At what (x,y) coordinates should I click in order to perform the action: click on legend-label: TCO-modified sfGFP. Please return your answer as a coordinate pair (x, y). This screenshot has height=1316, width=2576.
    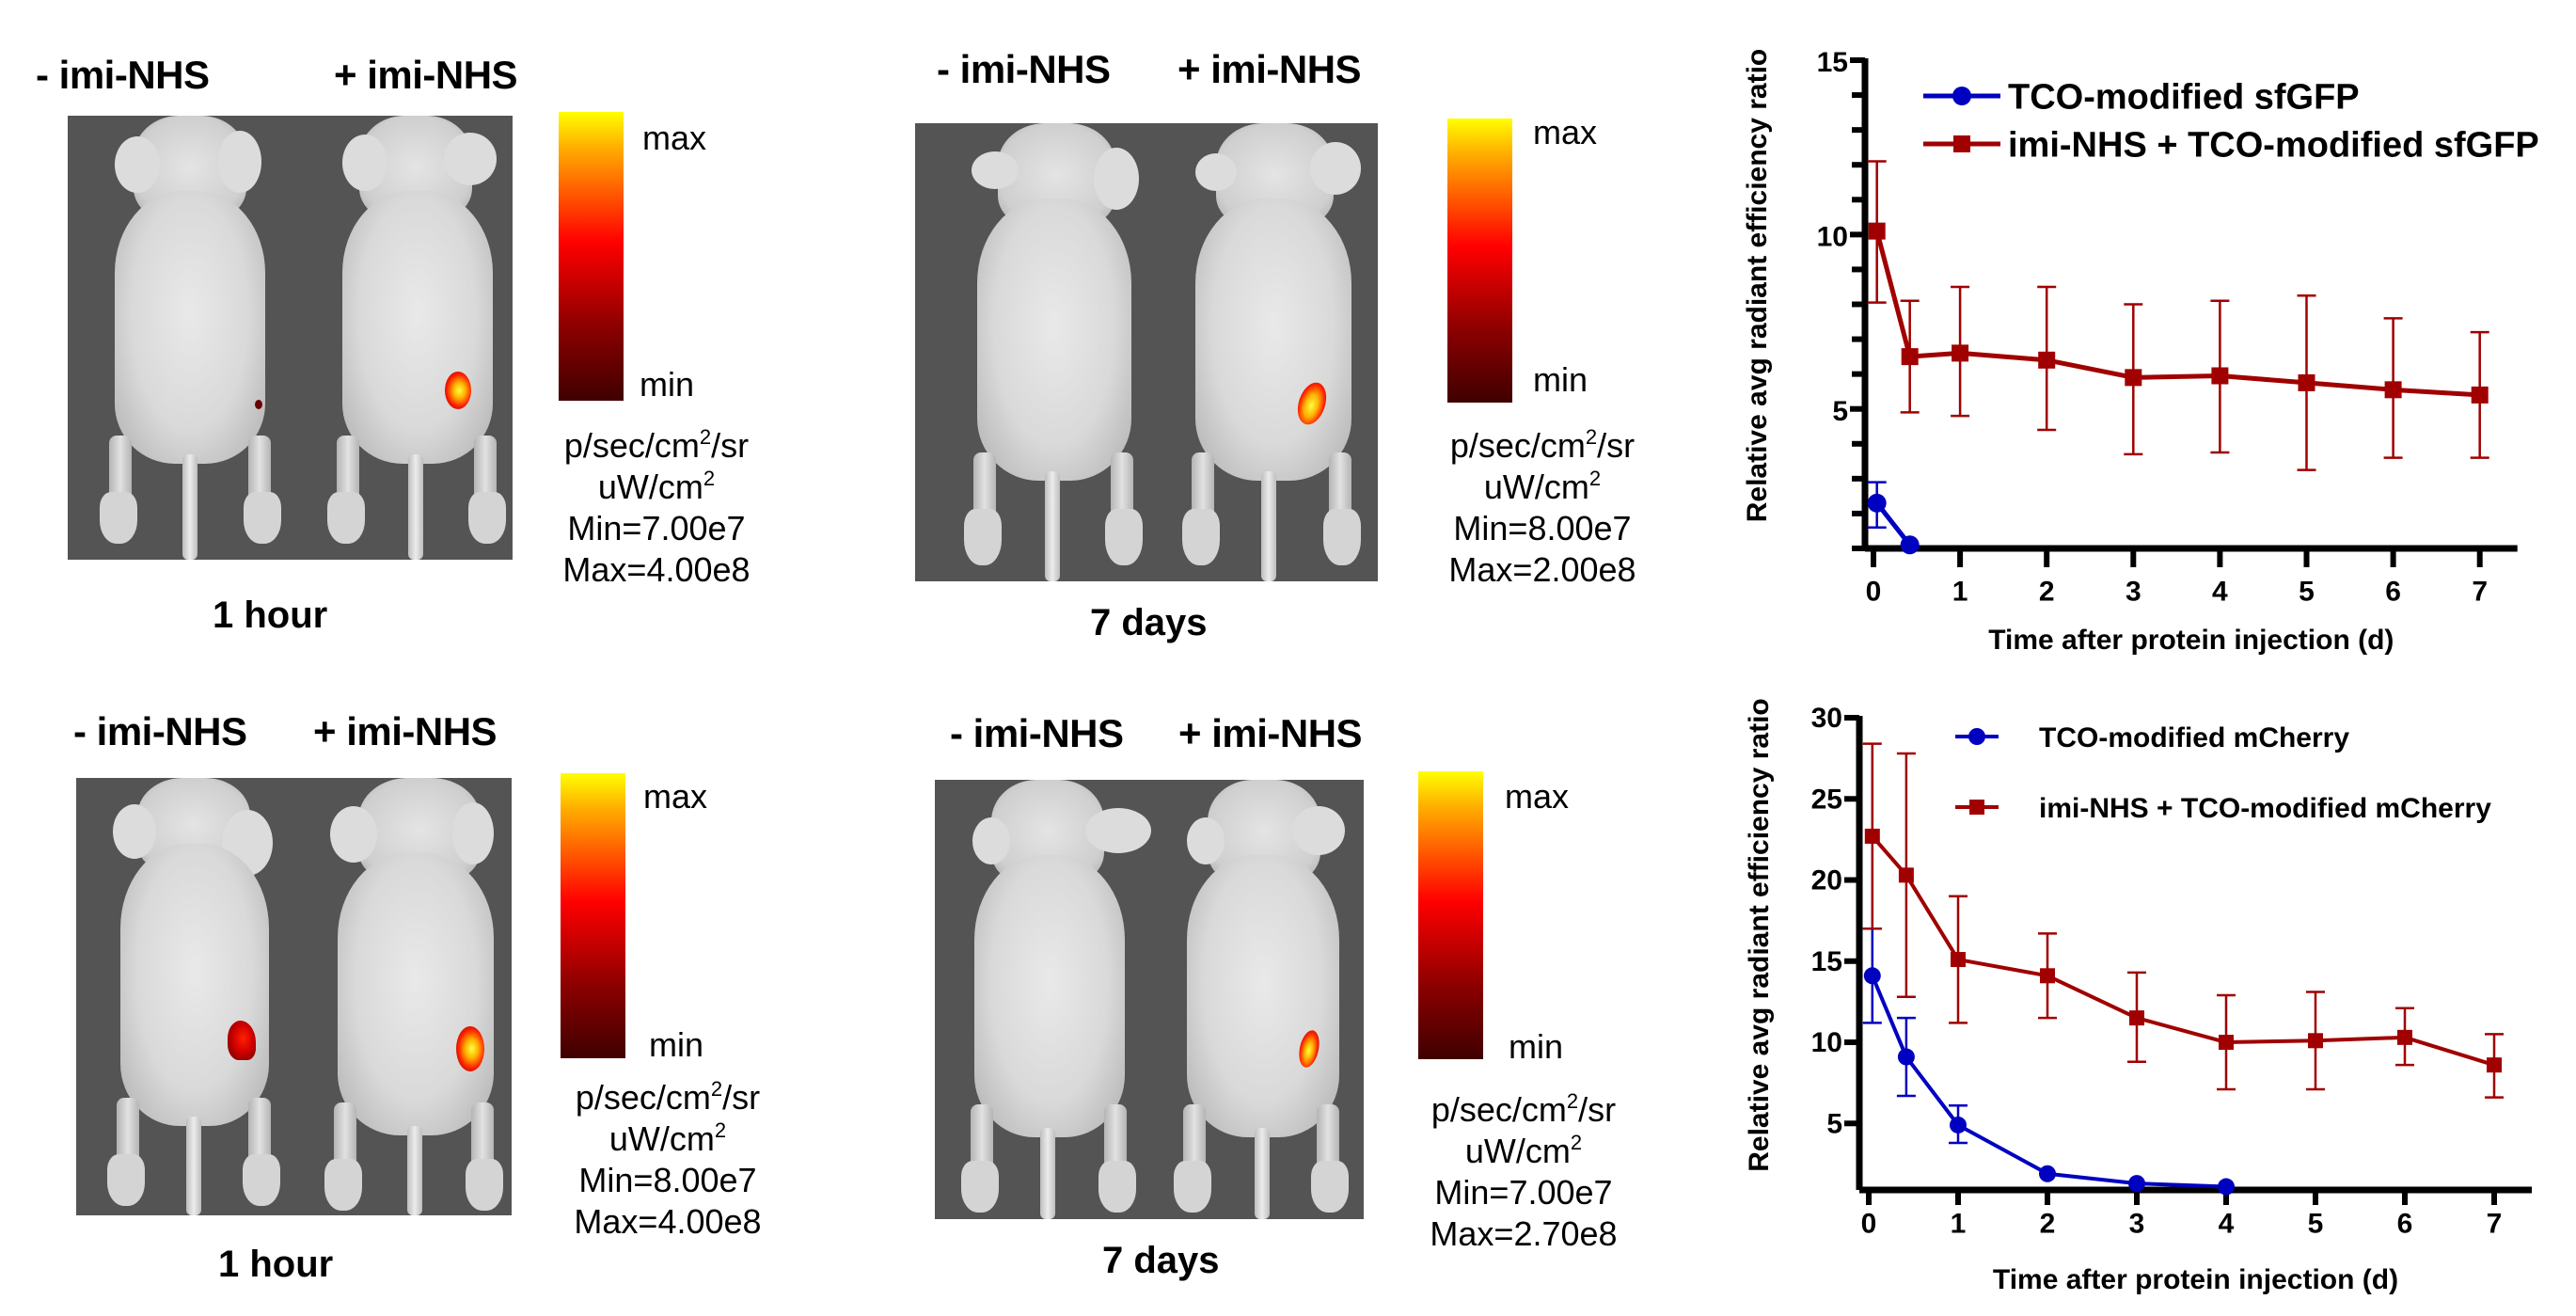
    Looking at the image, I should click on (2184, 98).